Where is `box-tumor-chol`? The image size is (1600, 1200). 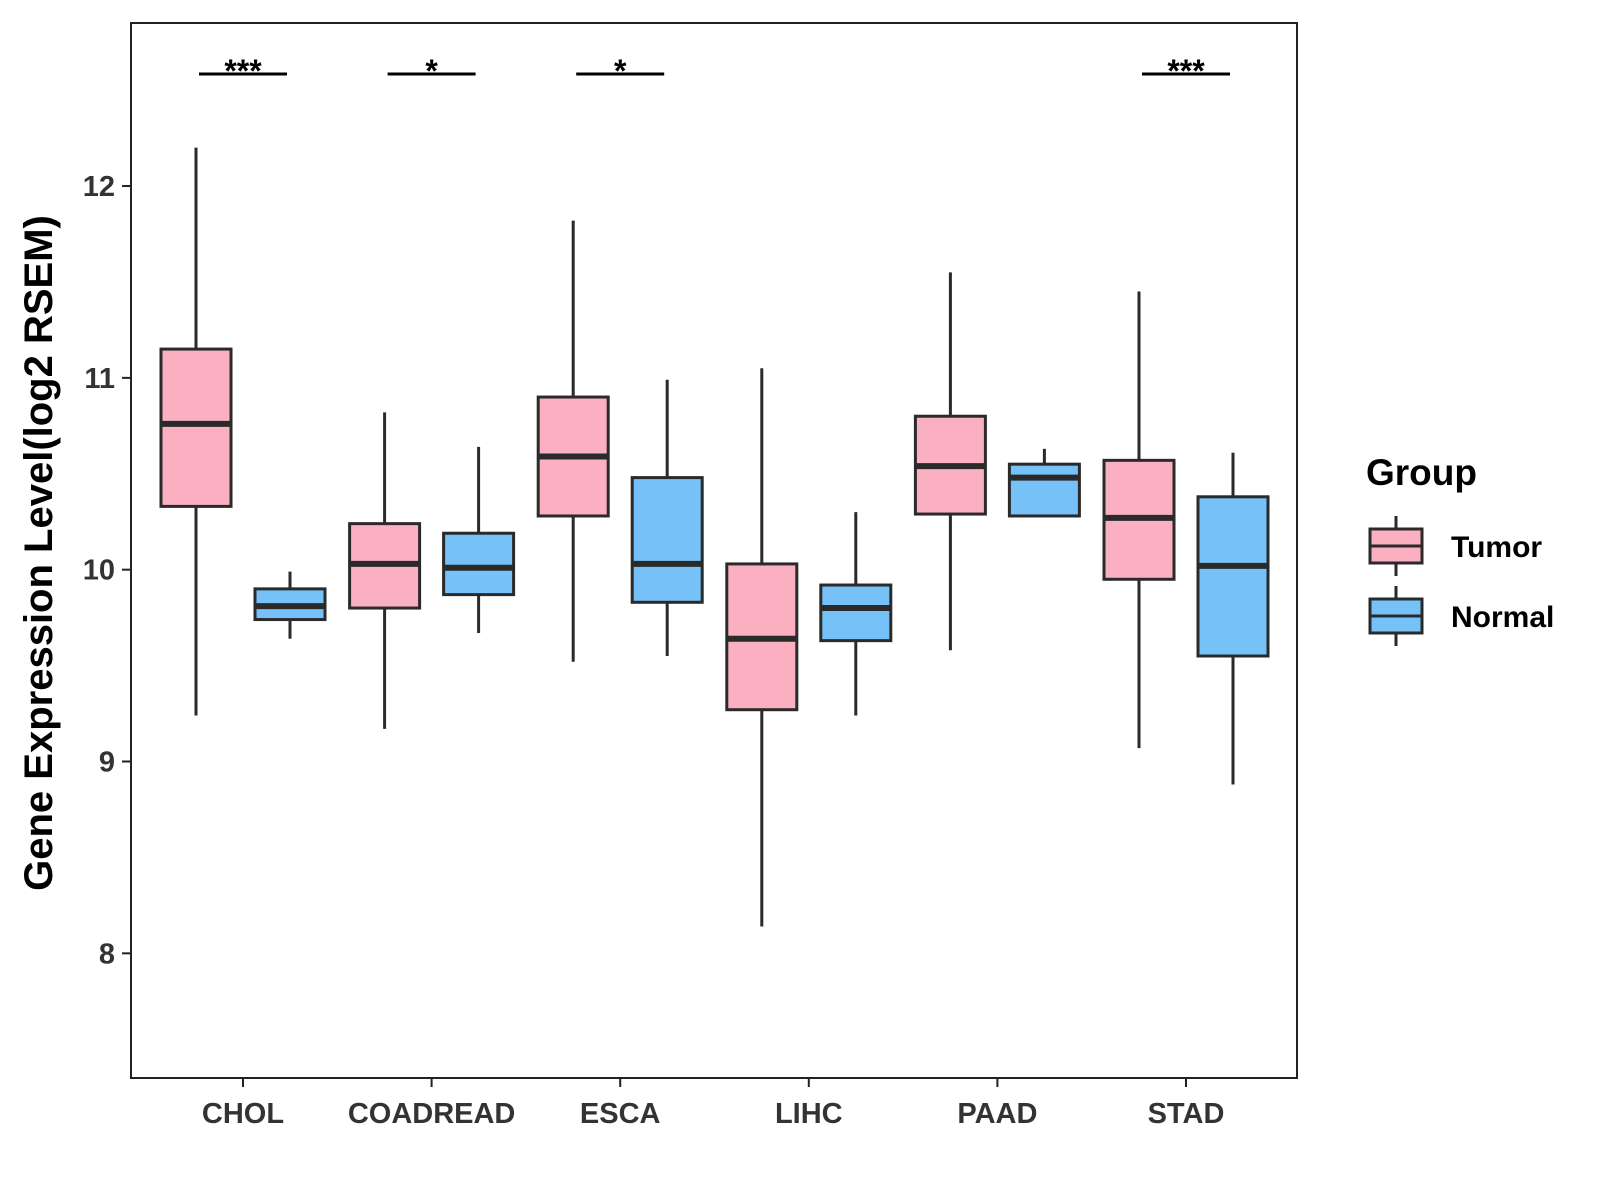
box-tumor-chol is located at coordinates (196, 431).